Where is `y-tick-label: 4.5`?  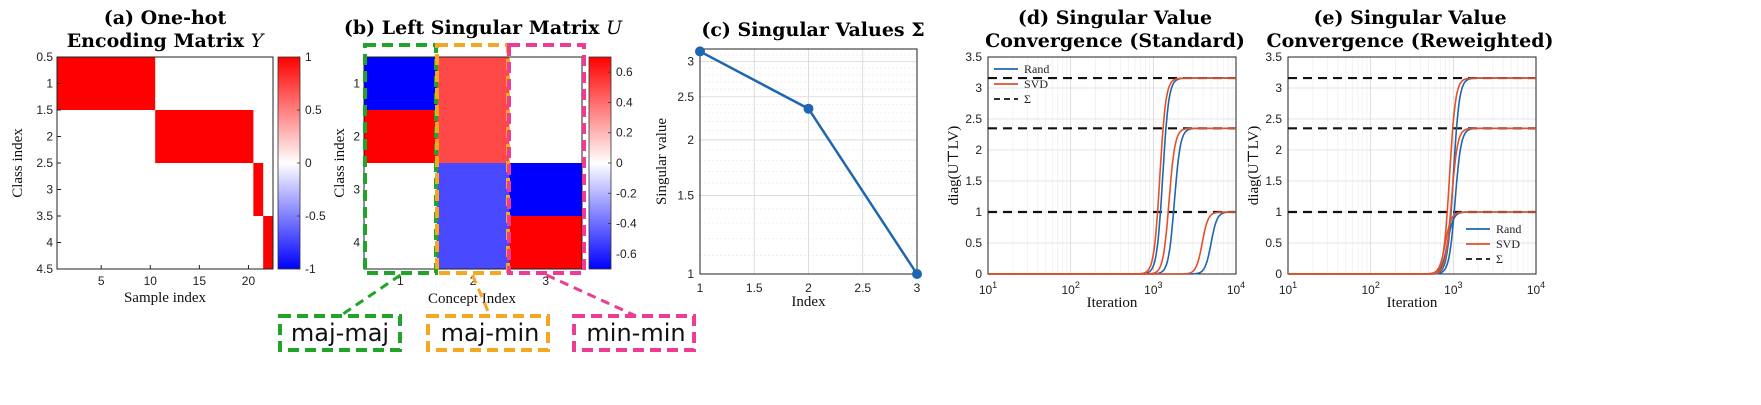 y-tick-label: 4.5 is located at coordinates (44, 269).